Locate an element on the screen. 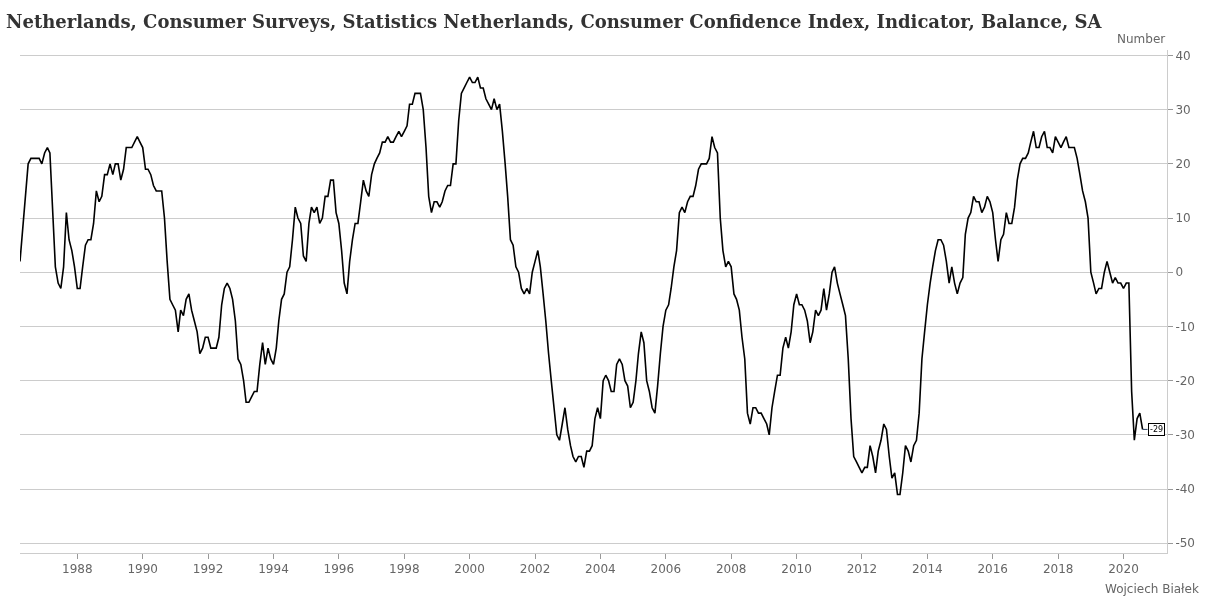  x-tick-label: 1996 is located at coordinates (339, 569).